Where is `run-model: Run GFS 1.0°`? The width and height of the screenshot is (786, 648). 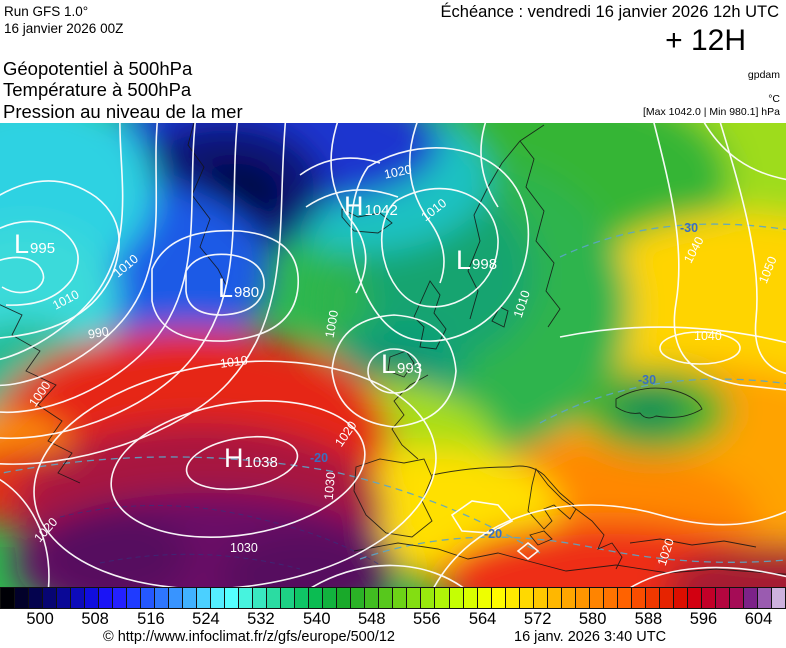
run-model: Run GFS 1.0° is located at coordinates (46, 11).